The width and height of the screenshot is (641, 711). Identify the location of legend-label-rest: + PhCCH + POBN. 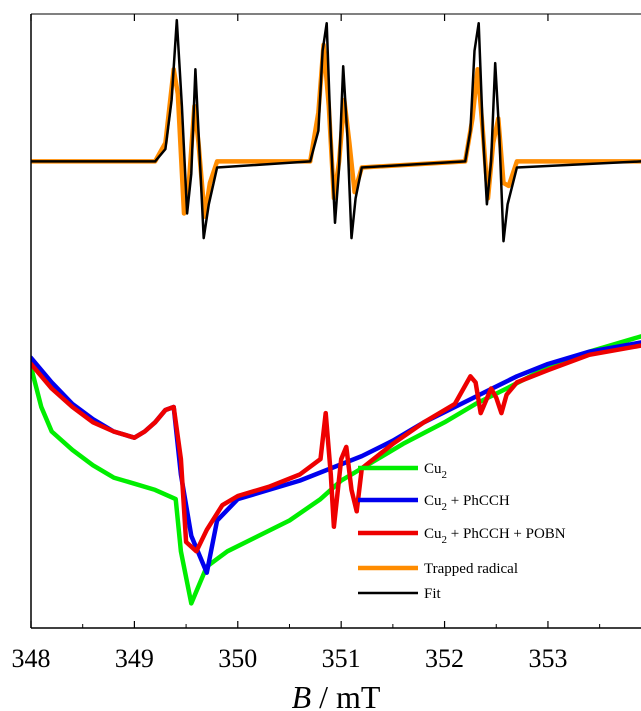
(506, 534).